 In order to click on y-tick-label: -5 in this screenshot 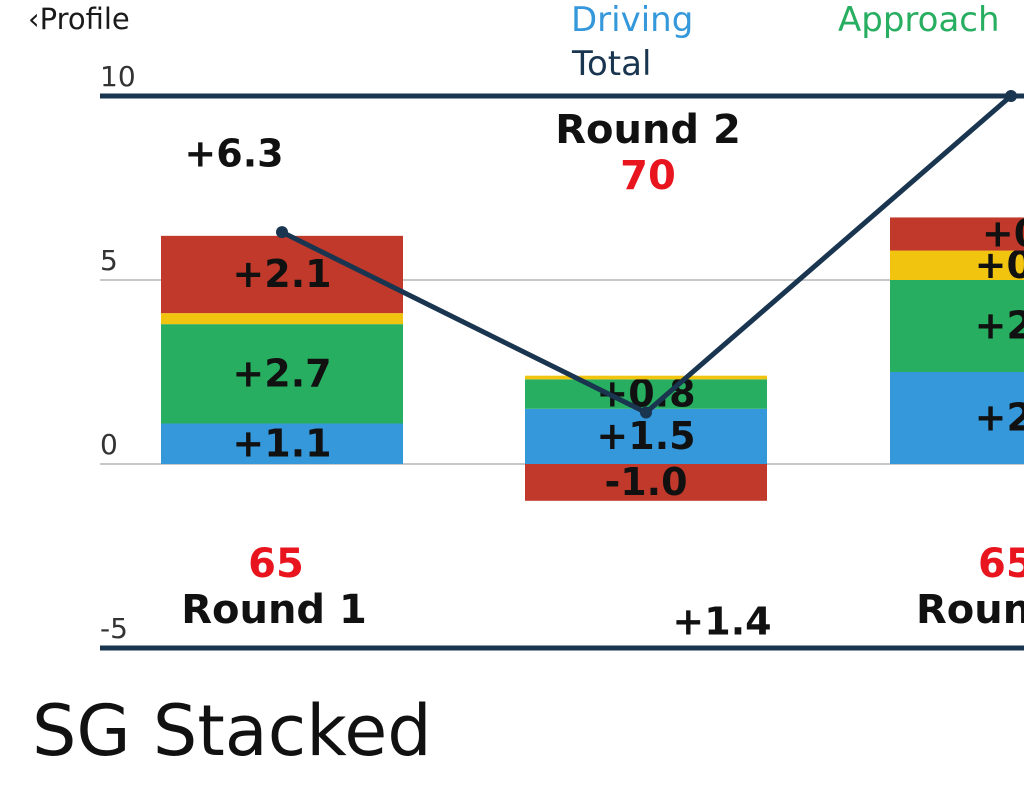, I will do `click(114, 628)`.